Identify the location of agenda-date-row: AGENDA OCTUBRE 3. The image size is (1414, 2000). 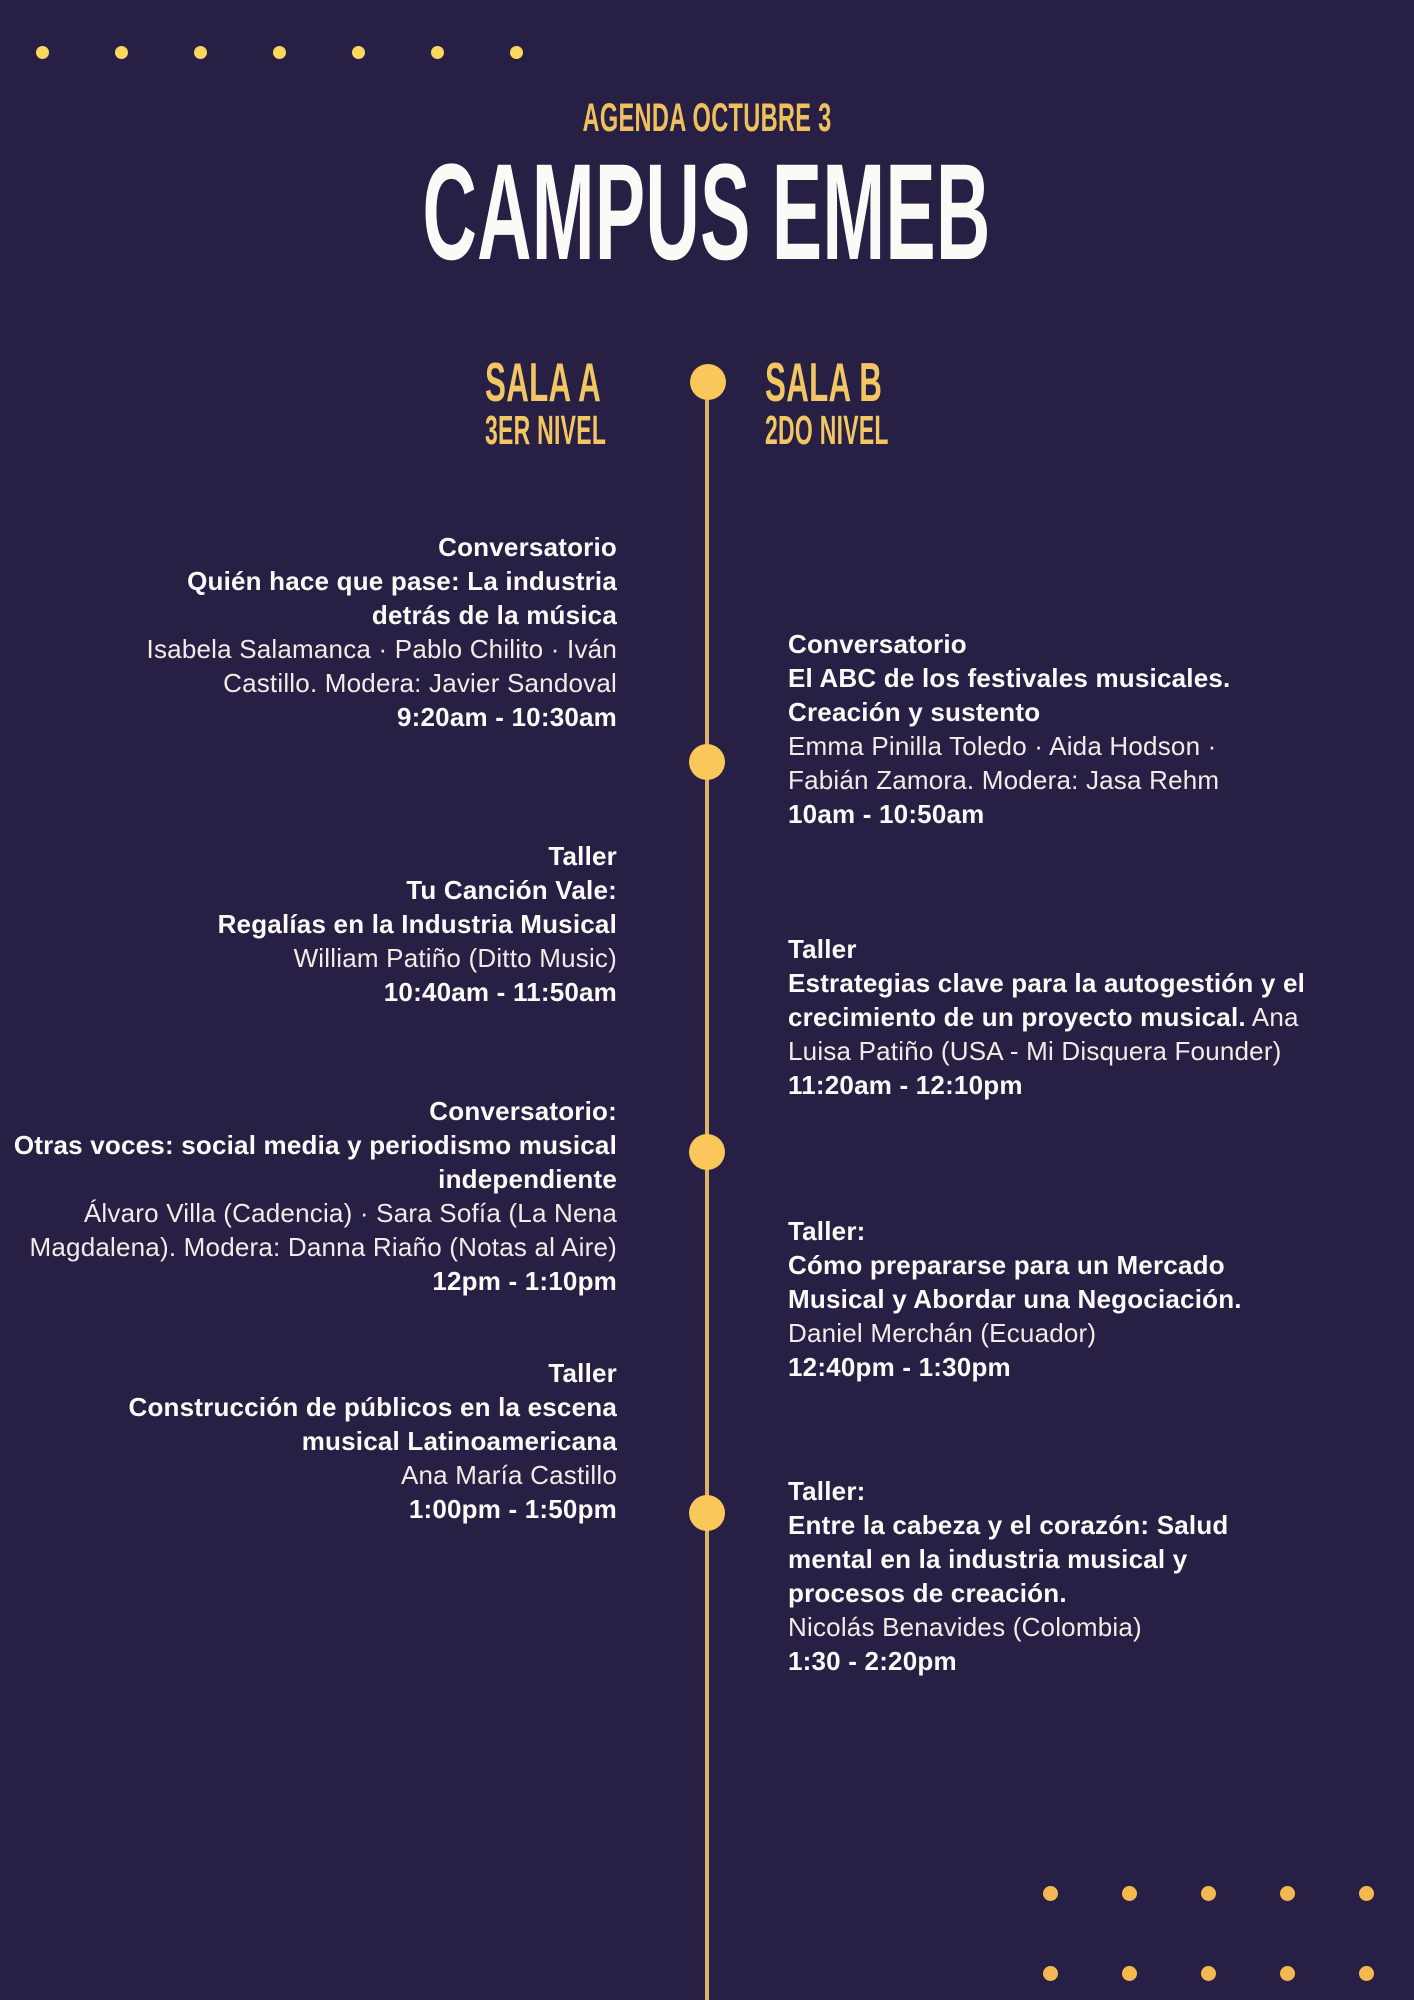
(707, 118).